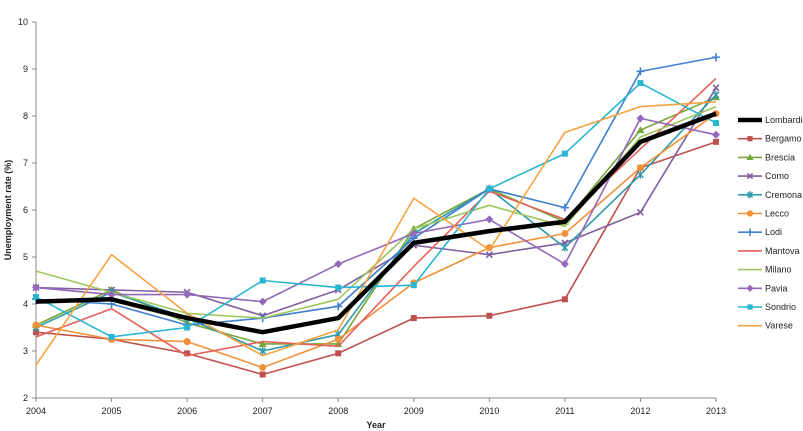 The height and width of the screenshot is (431, 803). I want to click on legend-item-mantova: Mantova, so click(769, 251).